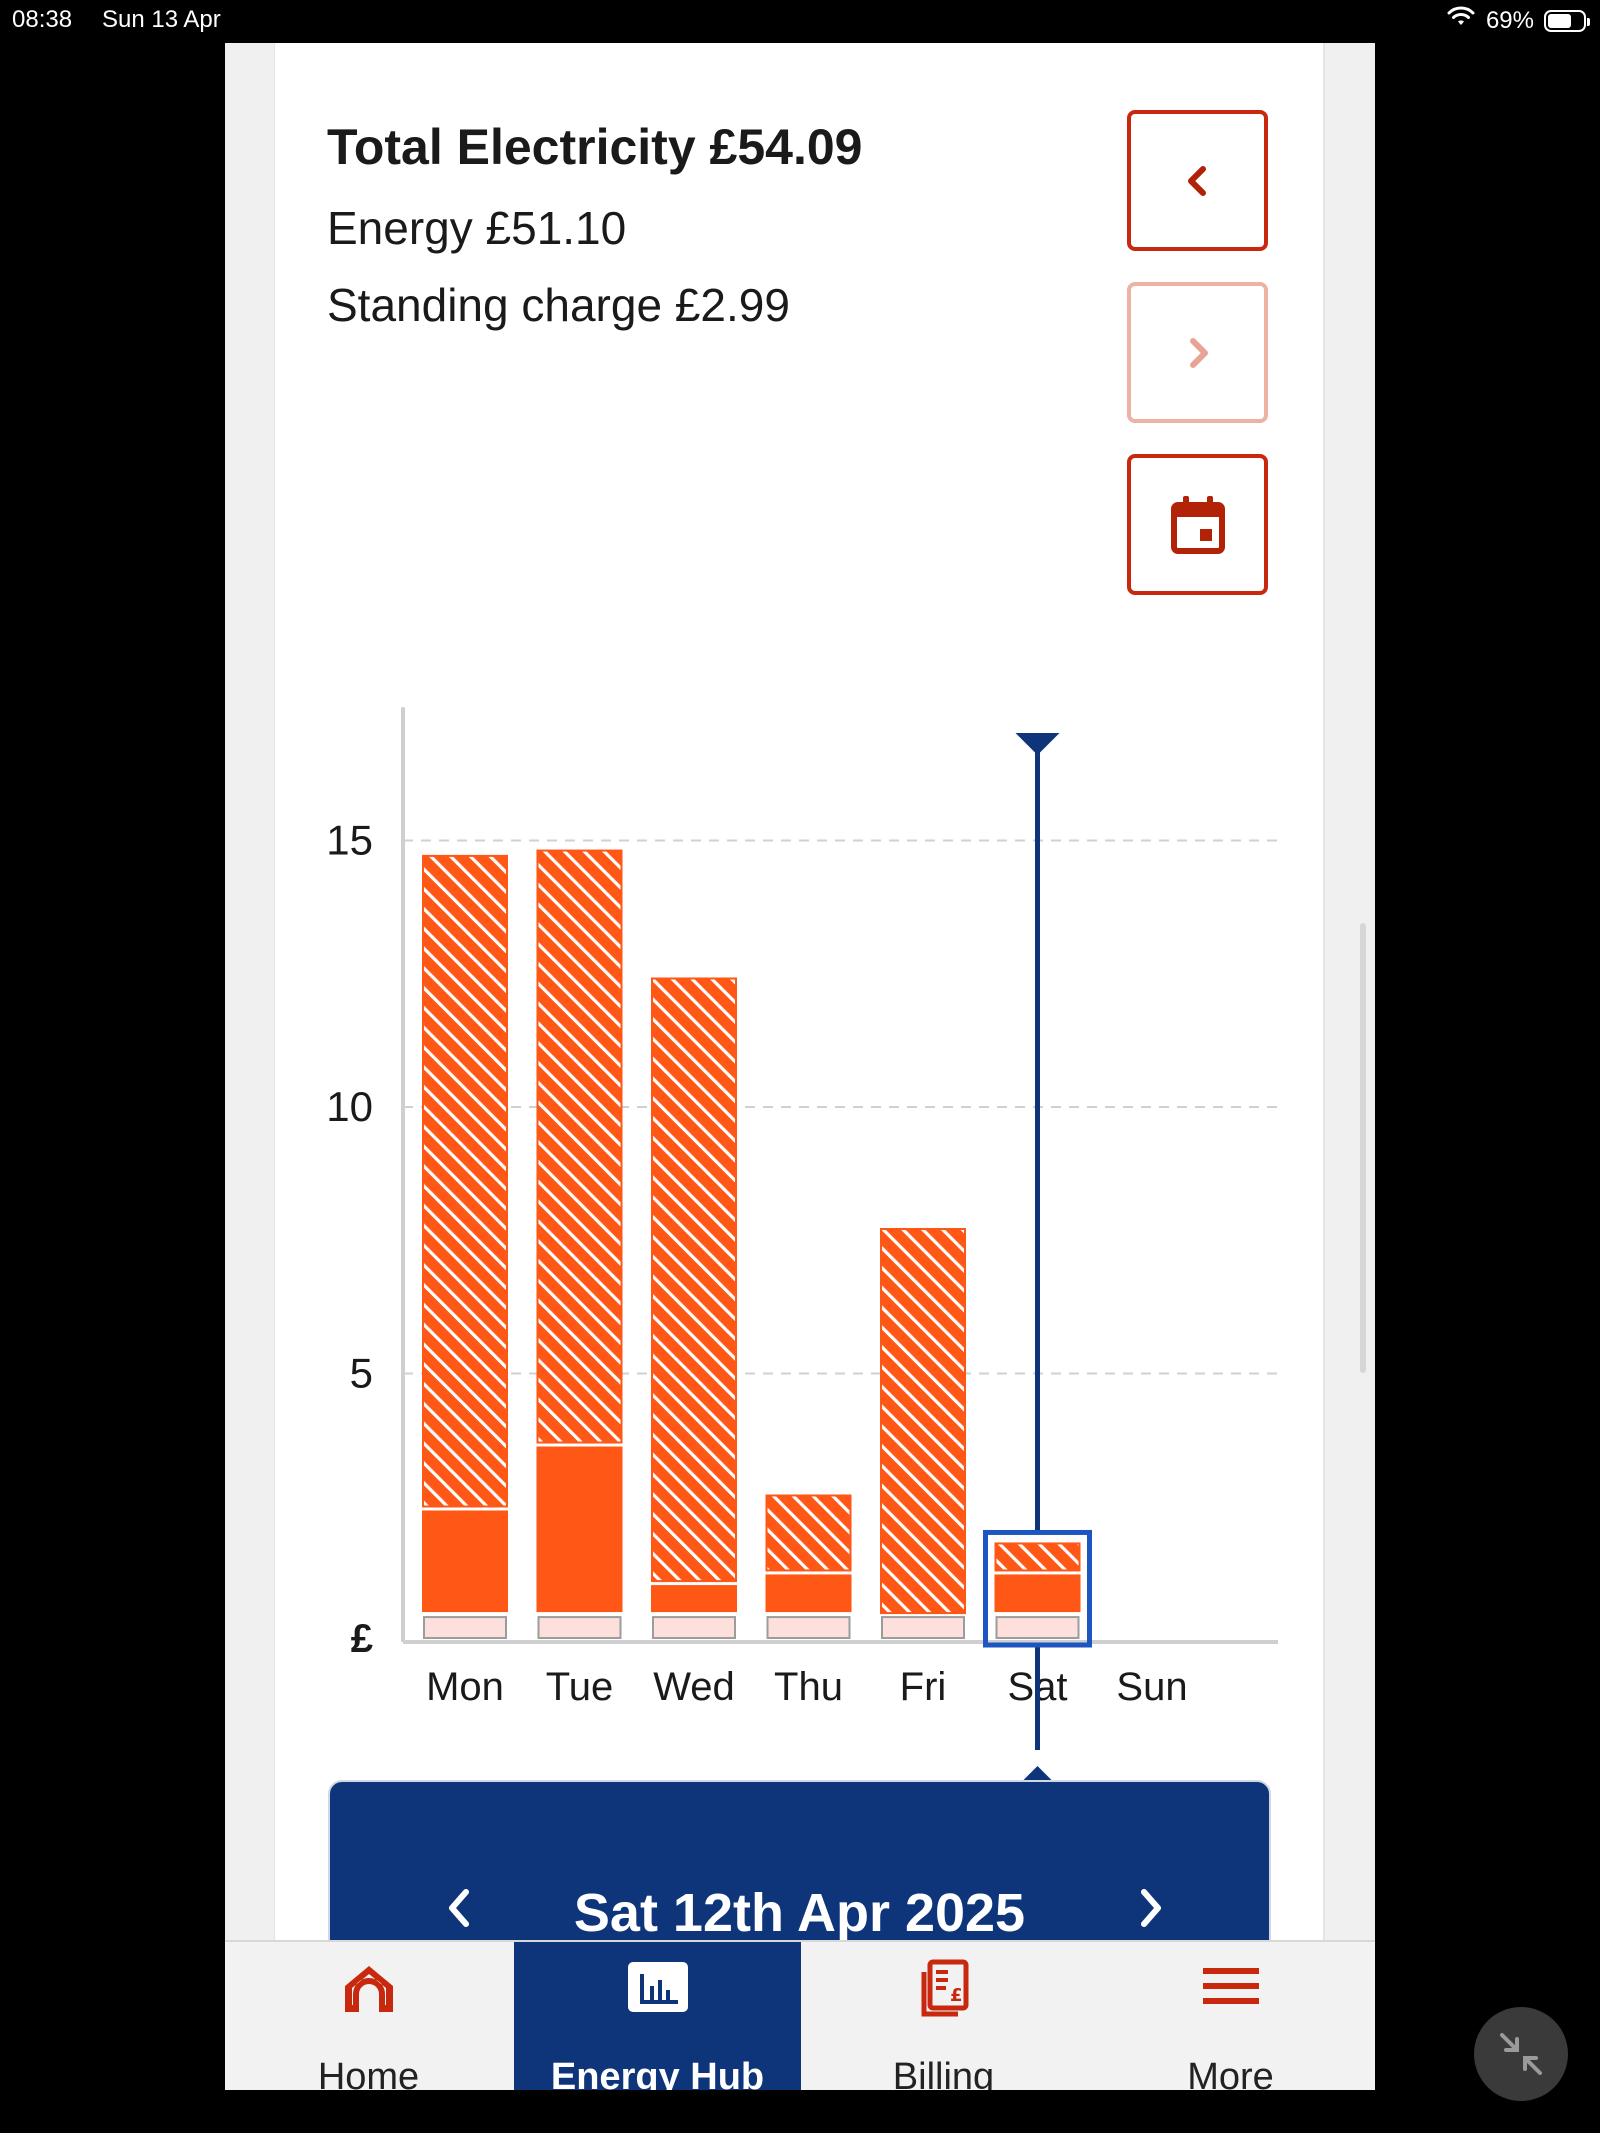  What do you see at coordinates (657, 2016) in the screenshot?
I see `tab-energy-hub: Energy Hub` at bounding box center [657, 2016].